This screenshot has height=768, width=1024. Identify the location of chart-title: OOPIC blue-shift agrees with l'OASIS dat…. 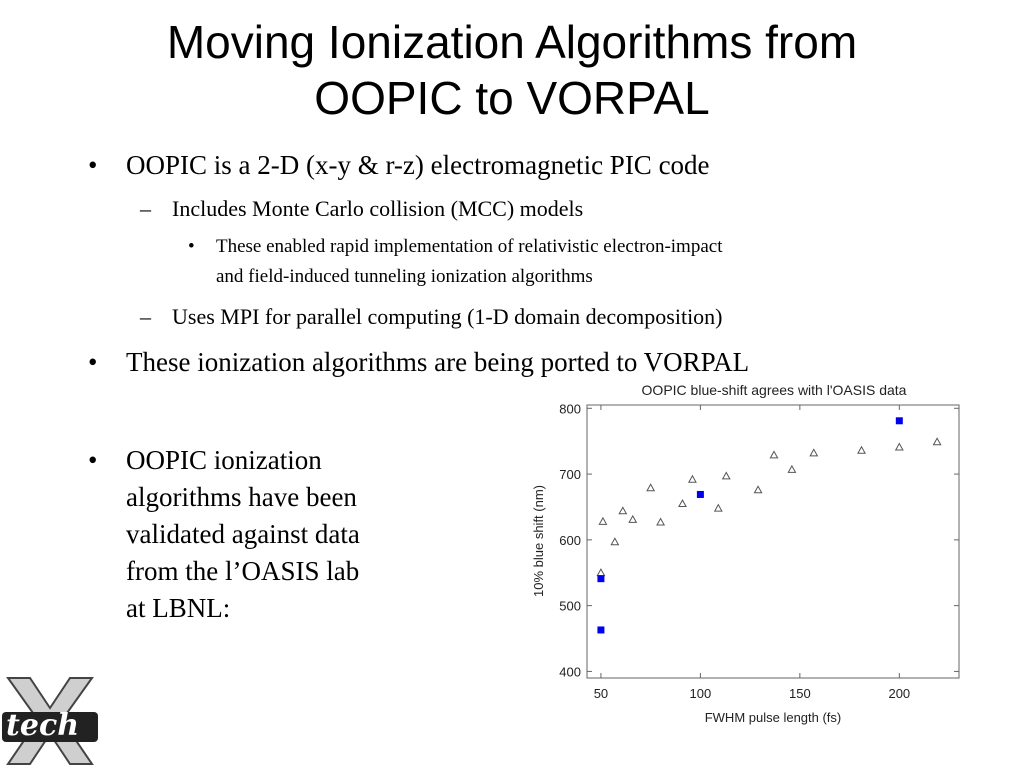
(774, 390).